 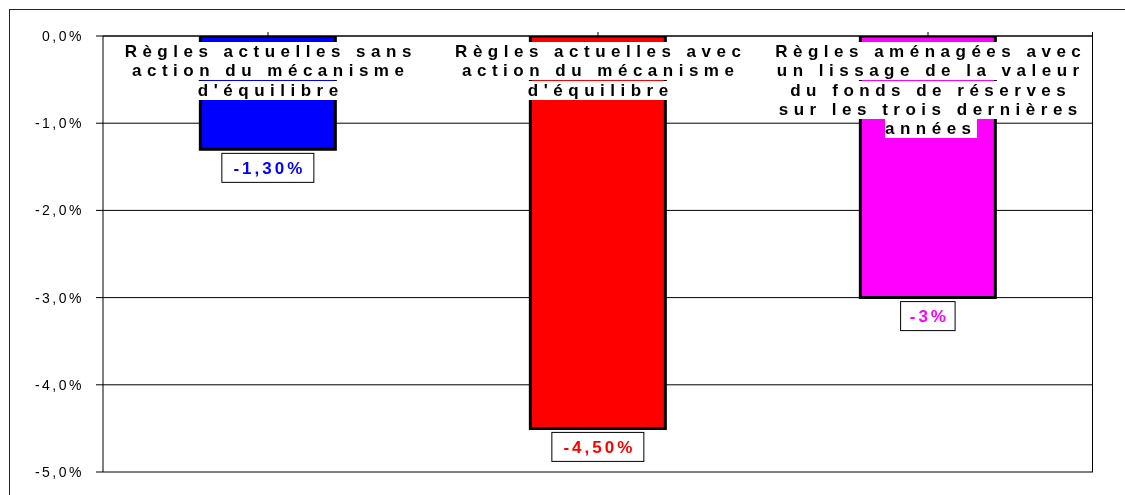 I want to click on y-tick-label: -2,0%, so click(x=59, y=210).